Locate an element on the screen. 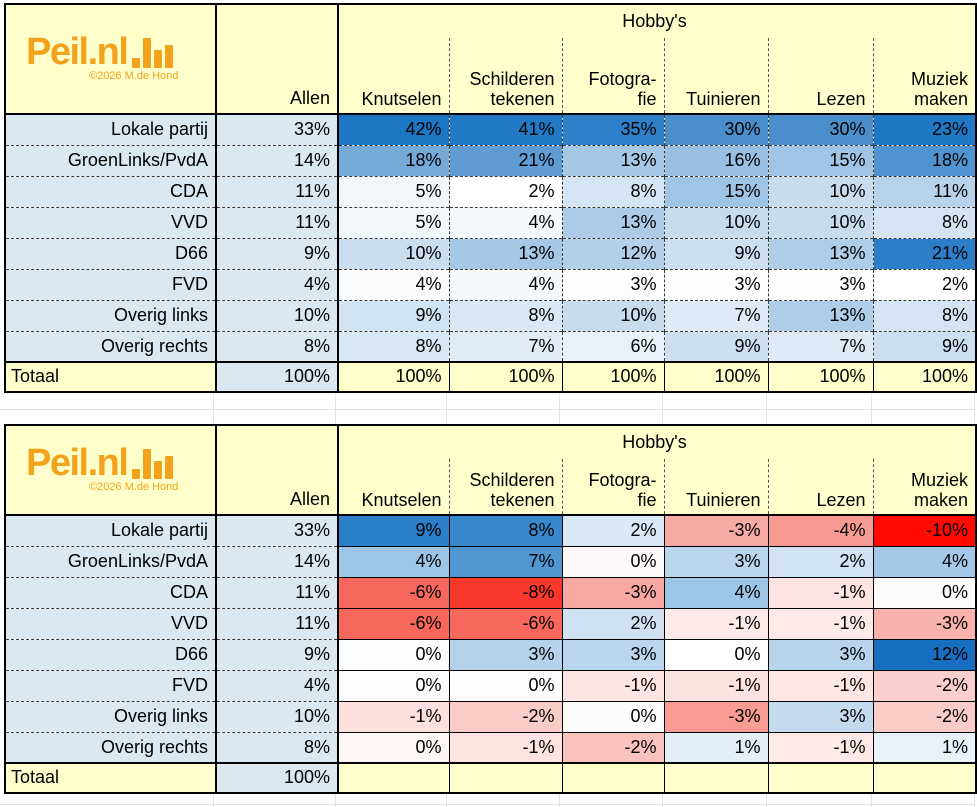 The width and height of the screenshot is (977, 807). value-cell: 6% is located at coordinates (612, 346).